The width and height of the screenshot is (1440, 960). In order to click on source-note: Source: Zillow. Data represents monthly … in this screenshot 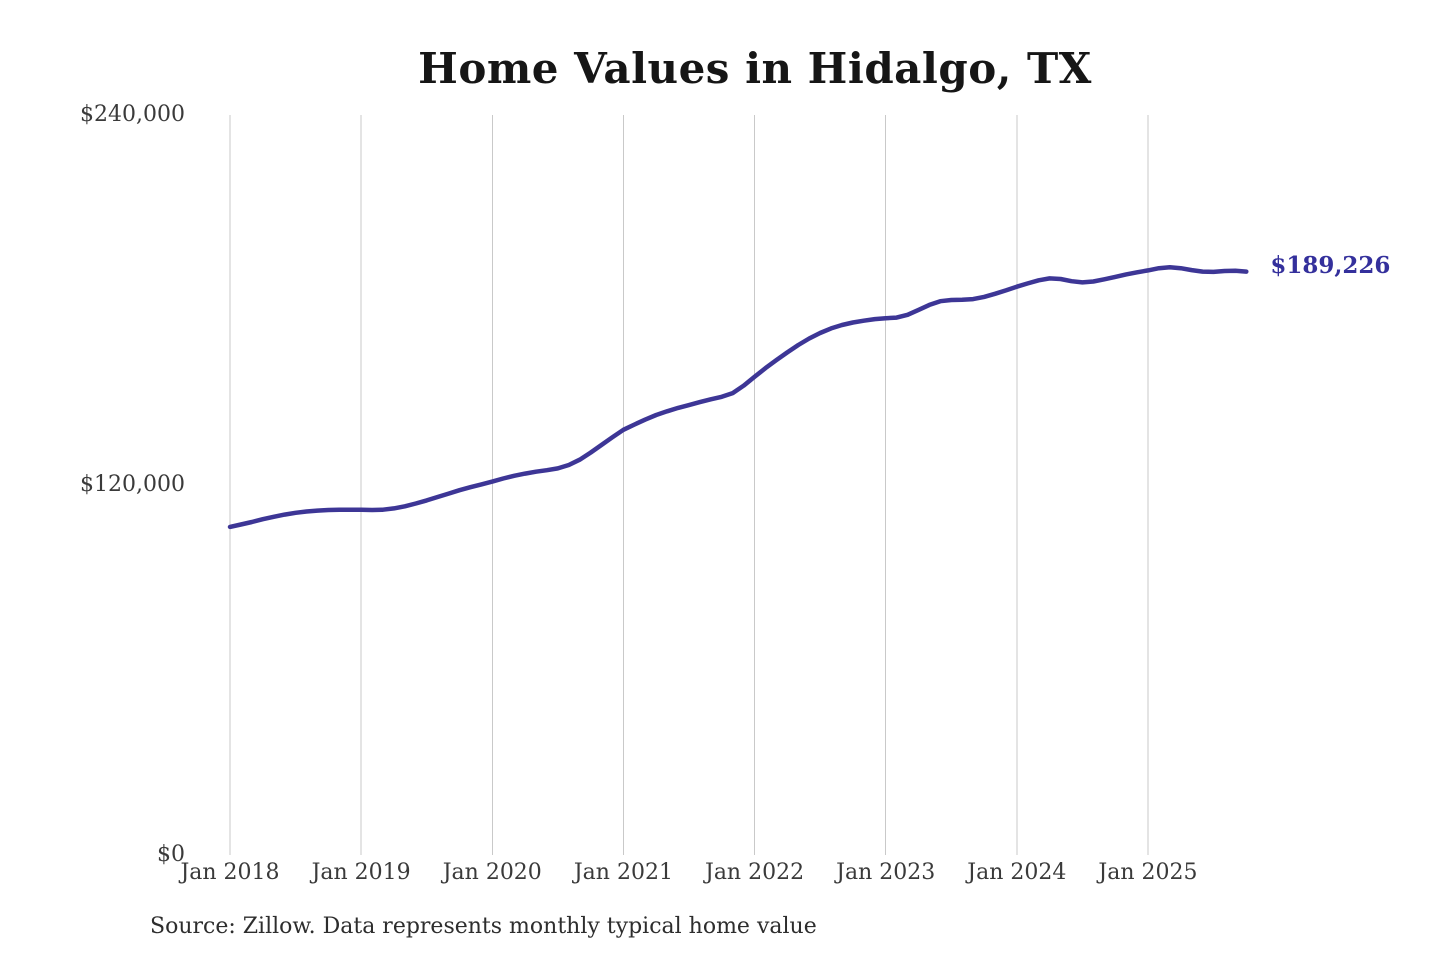, I will do `click(483, 926)`.